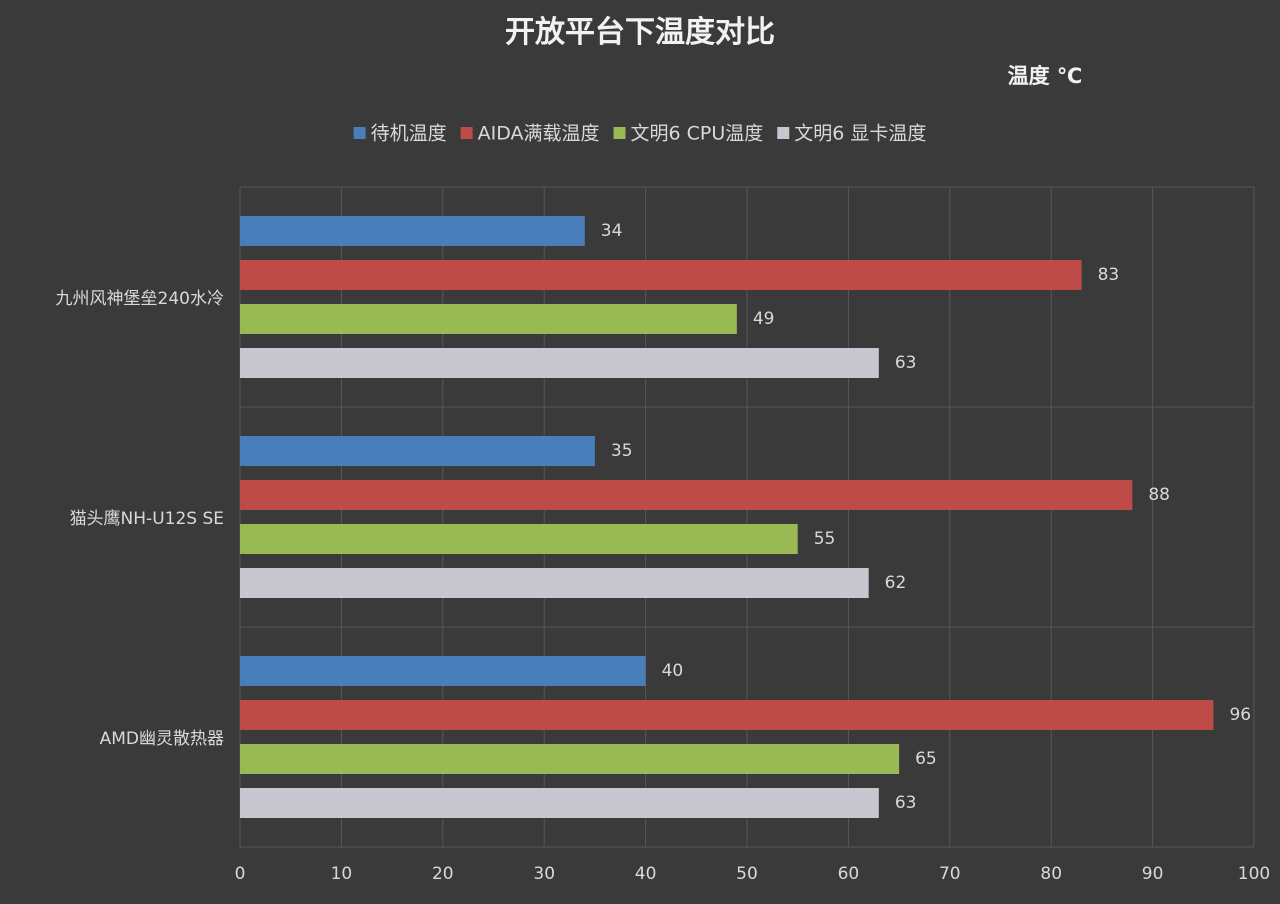  I want to click on x-tick-label: 0, so click(240, 874).